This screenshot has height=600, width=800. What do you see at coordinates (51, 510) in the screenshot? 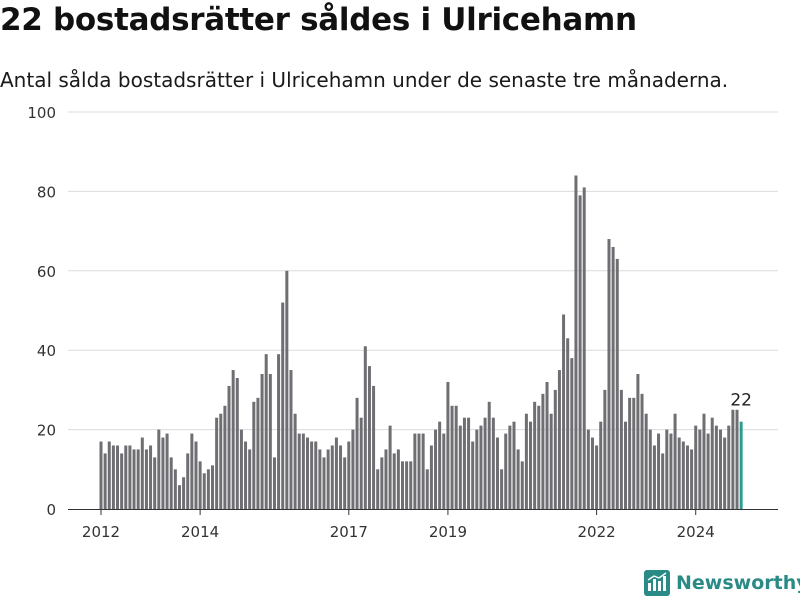
I see `y-tick-label: 0` at bounding box center [51, 510].